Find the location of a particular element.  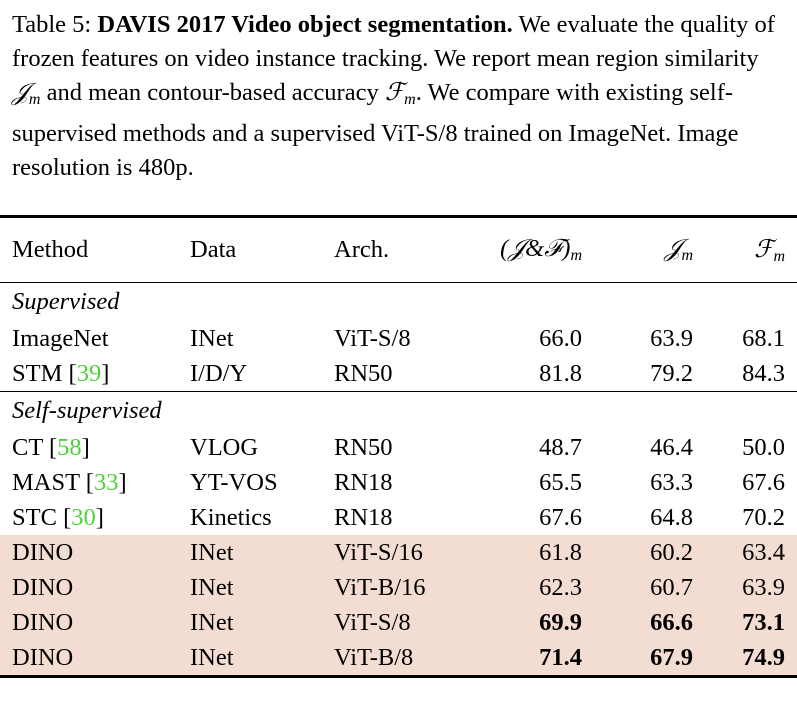

f-score-cell: 63.4 is located at coordinates (745, 552).